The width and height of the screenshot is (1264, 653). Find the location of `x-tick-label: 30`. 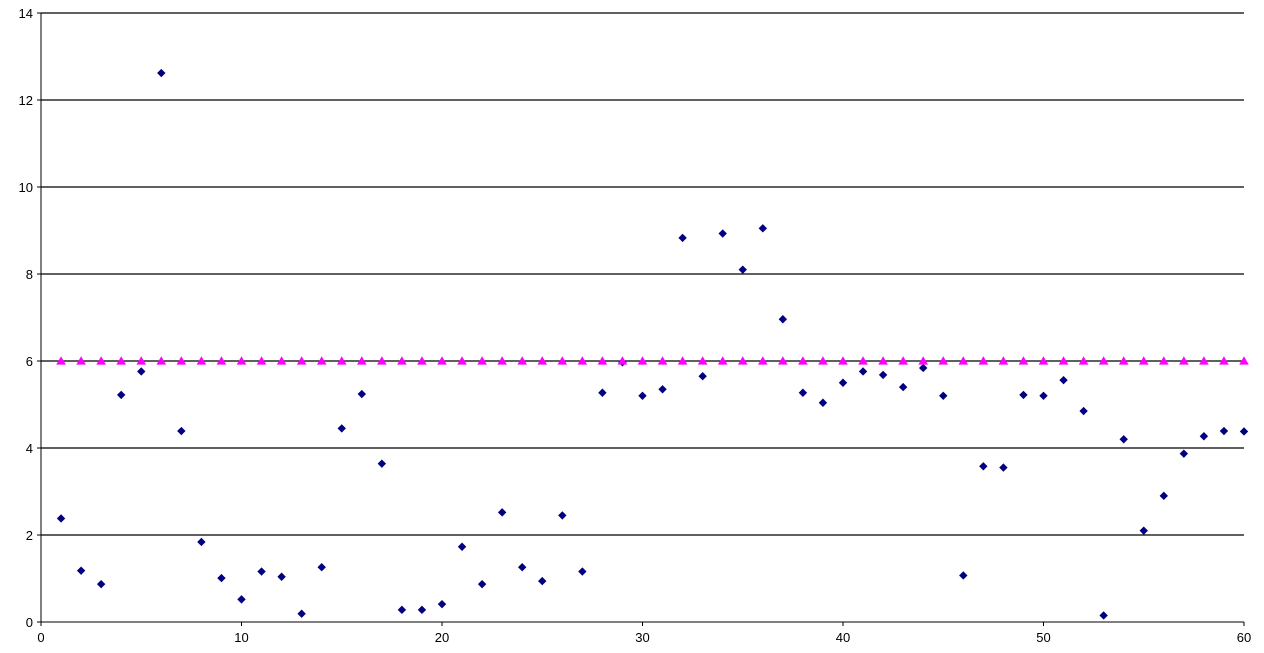

x-tick-label: 30 is located at coordinates (642, 637).